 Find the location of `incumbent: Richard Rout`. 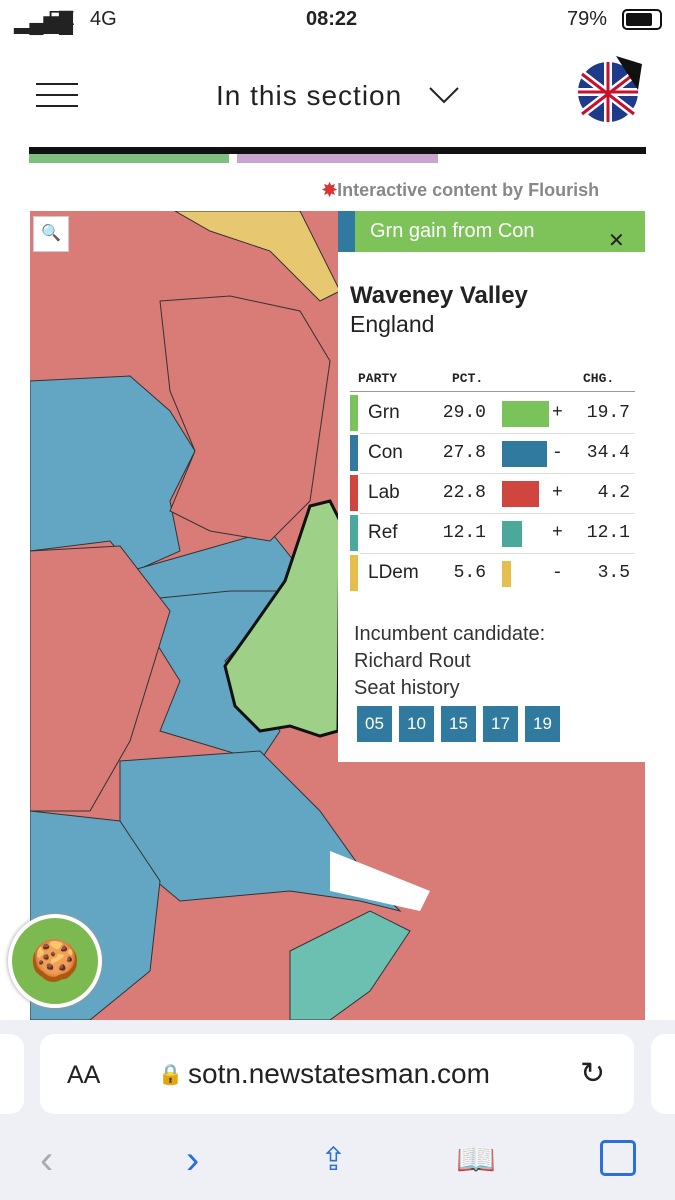

incumbent: Richard Rout is located at coordinates (412, 661).